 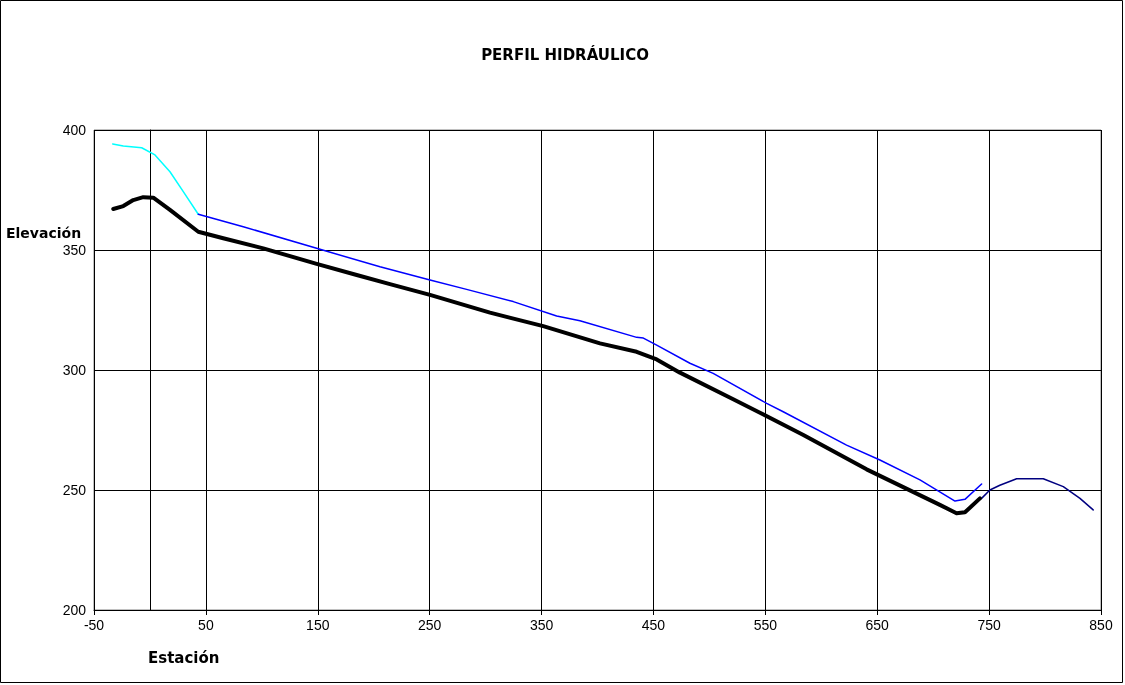 I want to click on chart-title: PERFIL HIDRÁULICO, so click(x=565, y=54).